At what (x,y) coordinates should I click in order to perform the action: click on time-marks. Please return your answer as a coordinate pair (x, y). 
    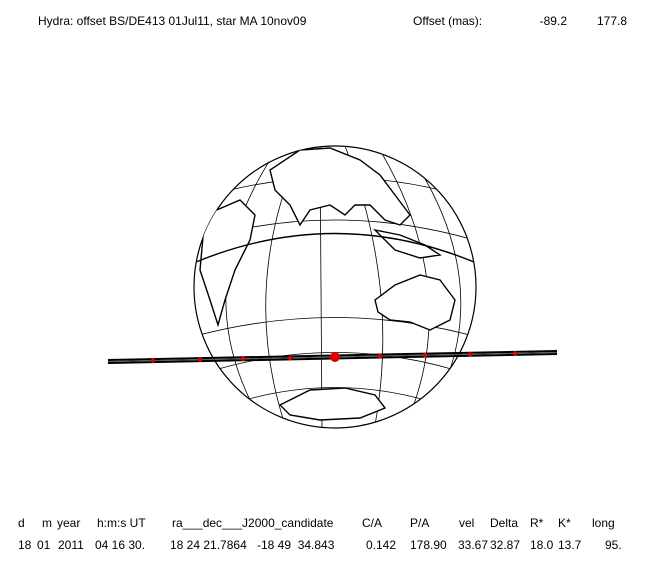
    Looking at the image, I should click on (334, 357).